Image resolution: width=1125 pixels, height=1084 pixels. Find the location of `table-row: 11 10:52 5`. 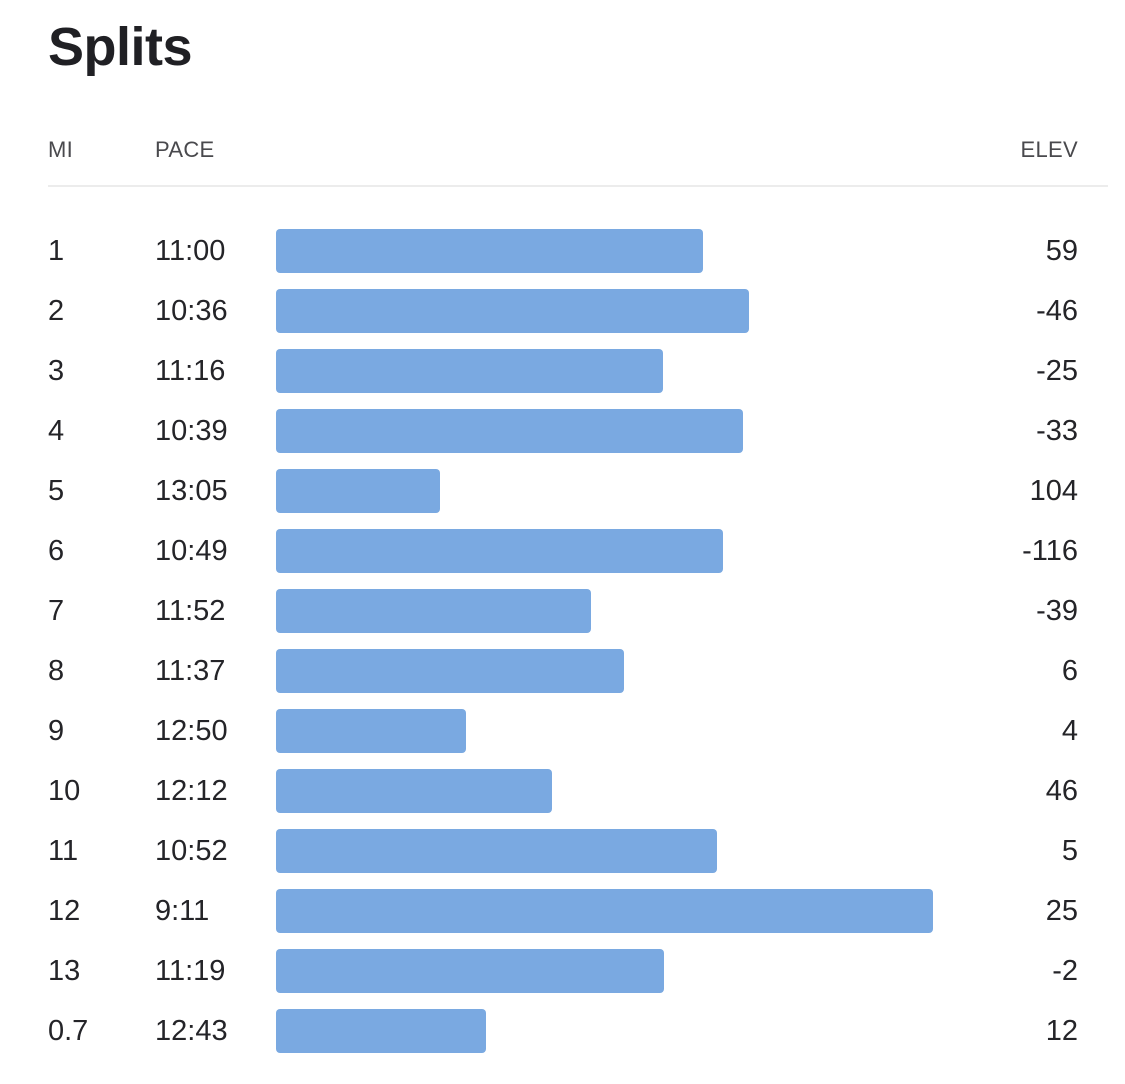

table-row: 11 10:52 5 is located at coordinates (578, 851).